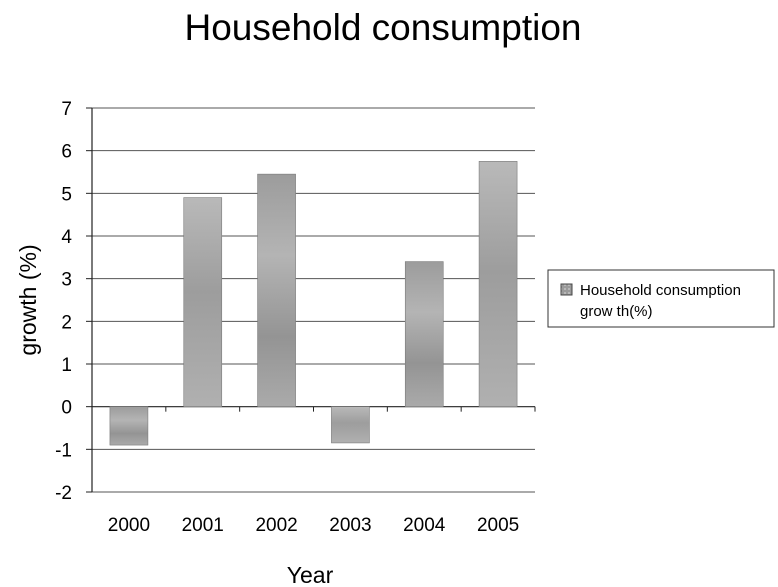 This screenshot has width=778, height=587. What do you see at coordinates (66, 322) in the screenshot?
I see `y-tick-label: 2` at bounding box center [66, 322].